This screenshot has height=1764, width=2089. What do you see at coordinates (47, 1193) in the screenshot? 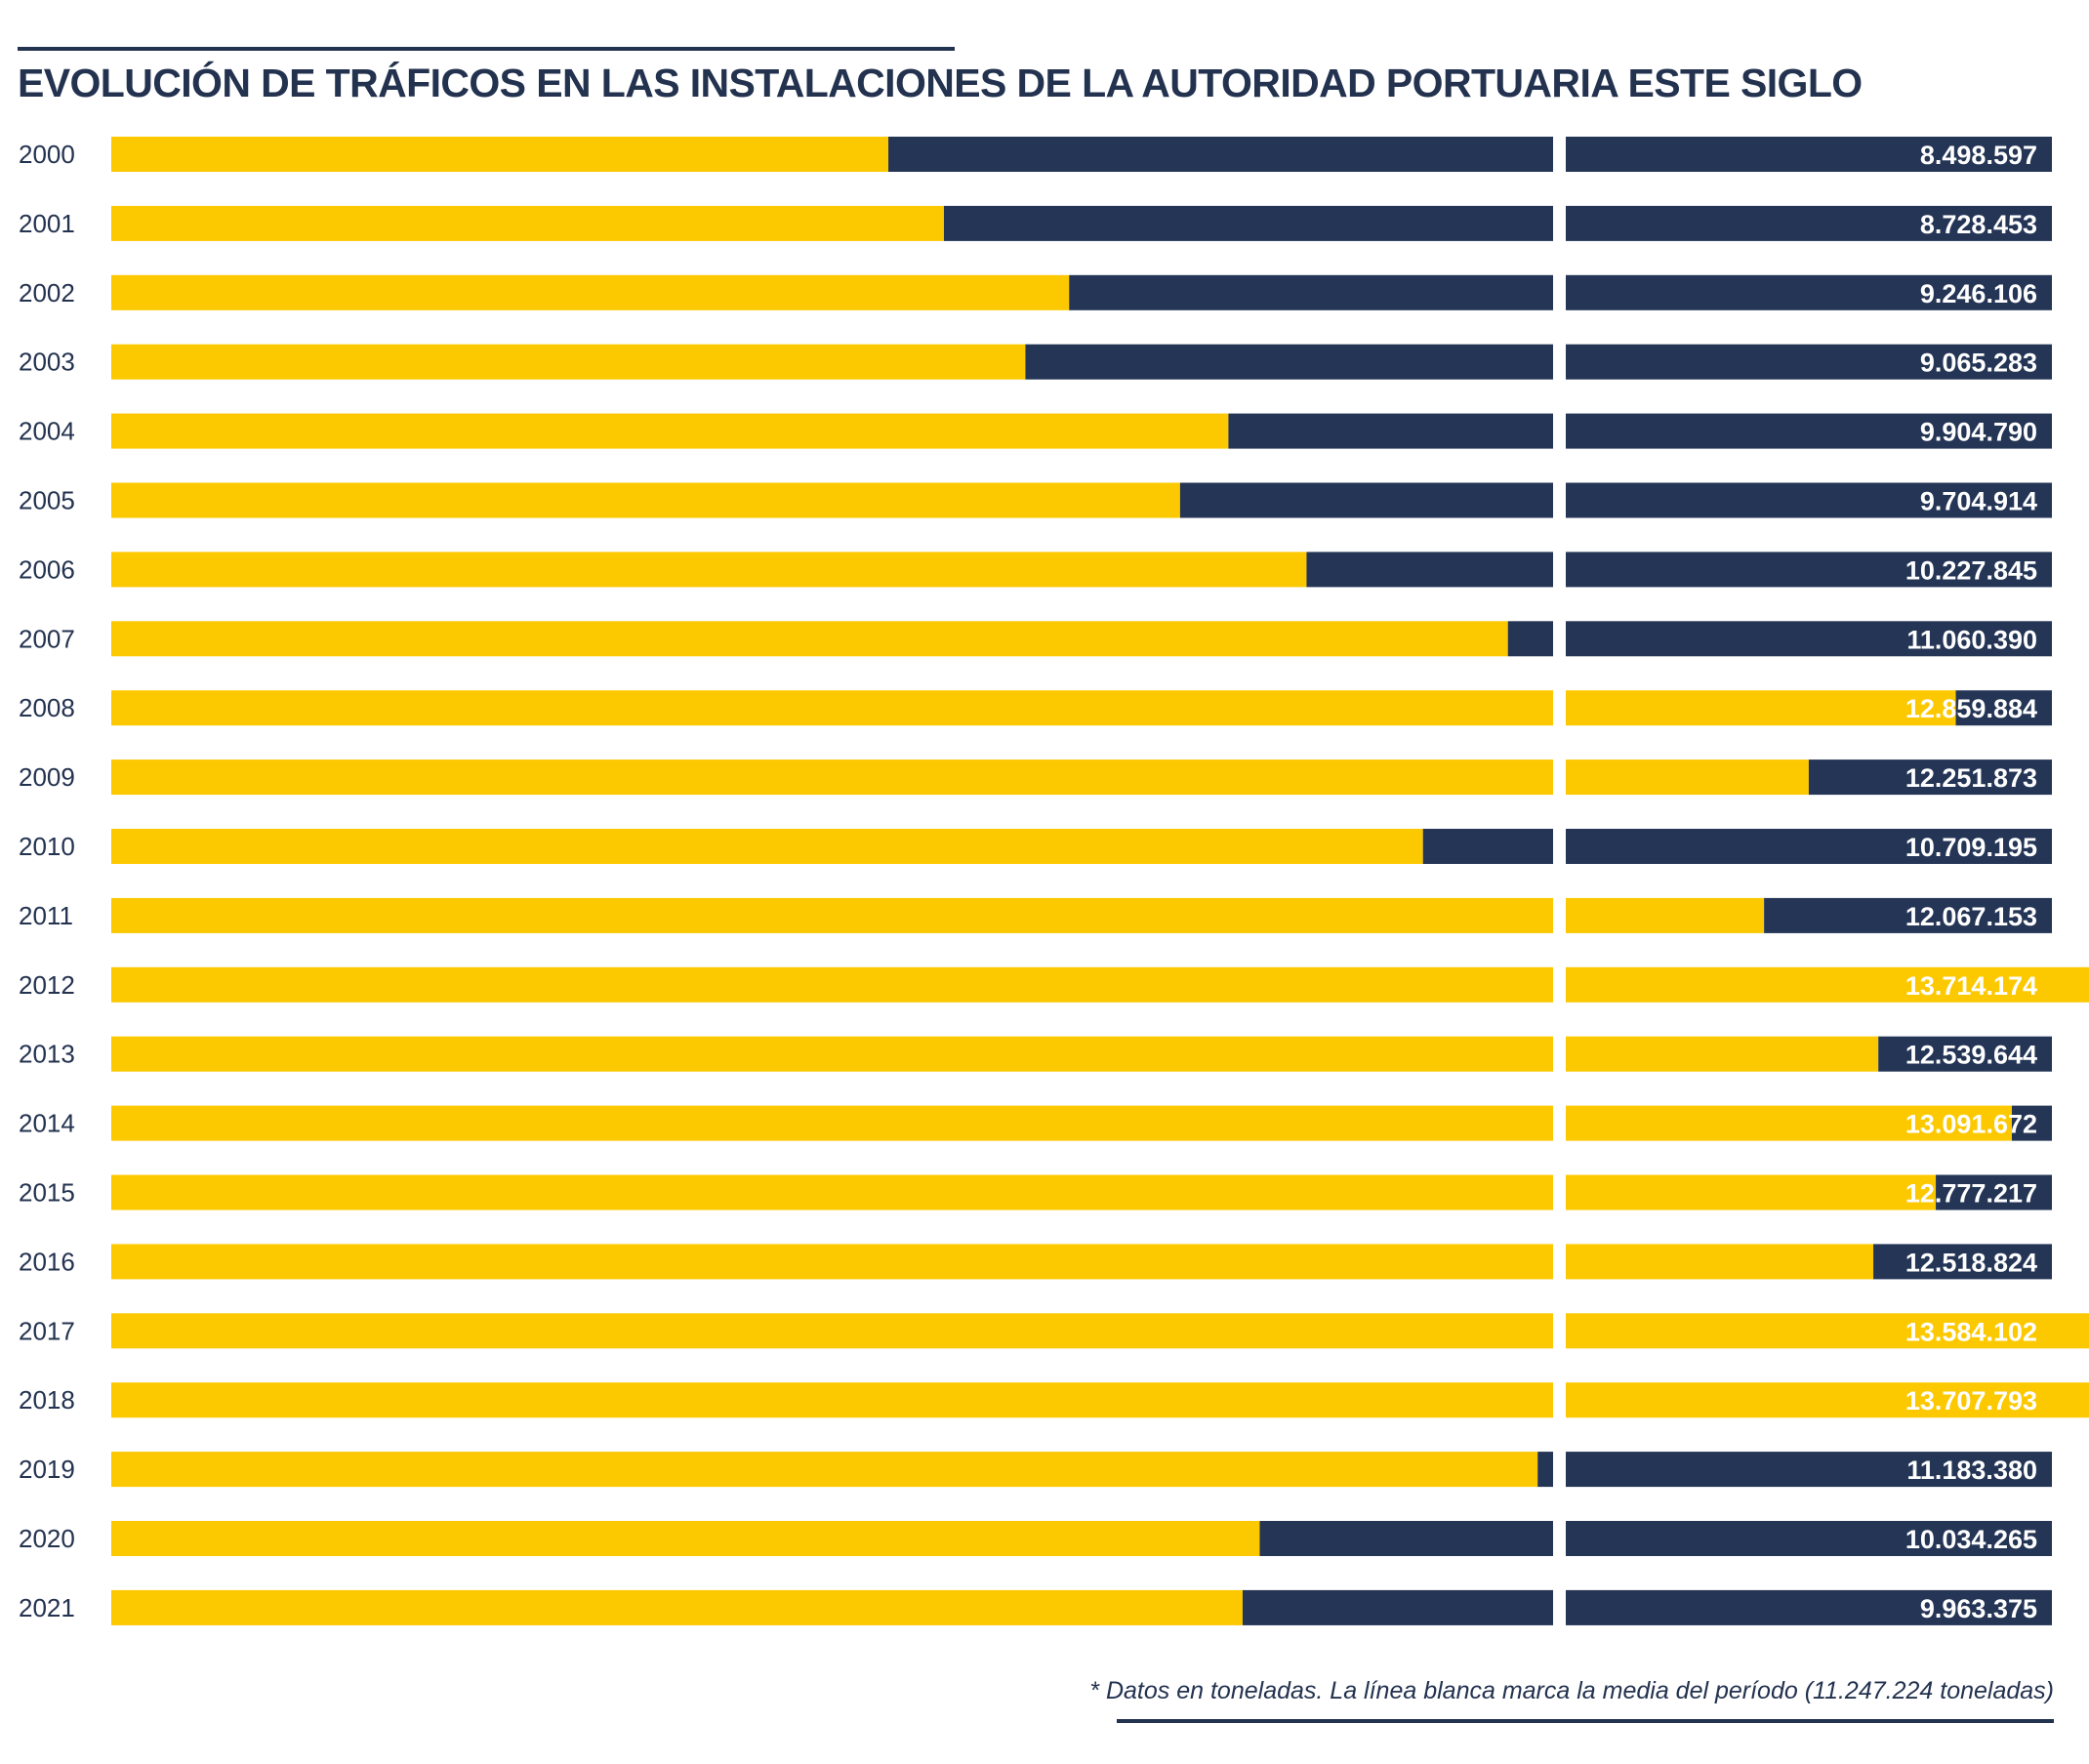
I see `year-label: 2015` at bounding box center [47, 1193].